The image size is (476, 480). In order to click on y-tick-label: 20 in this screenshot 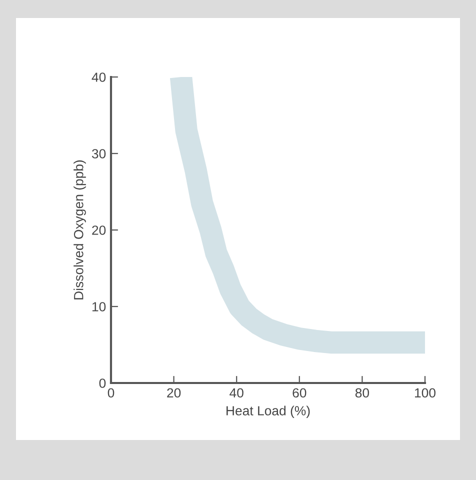, I will do `click(99, 230)`.